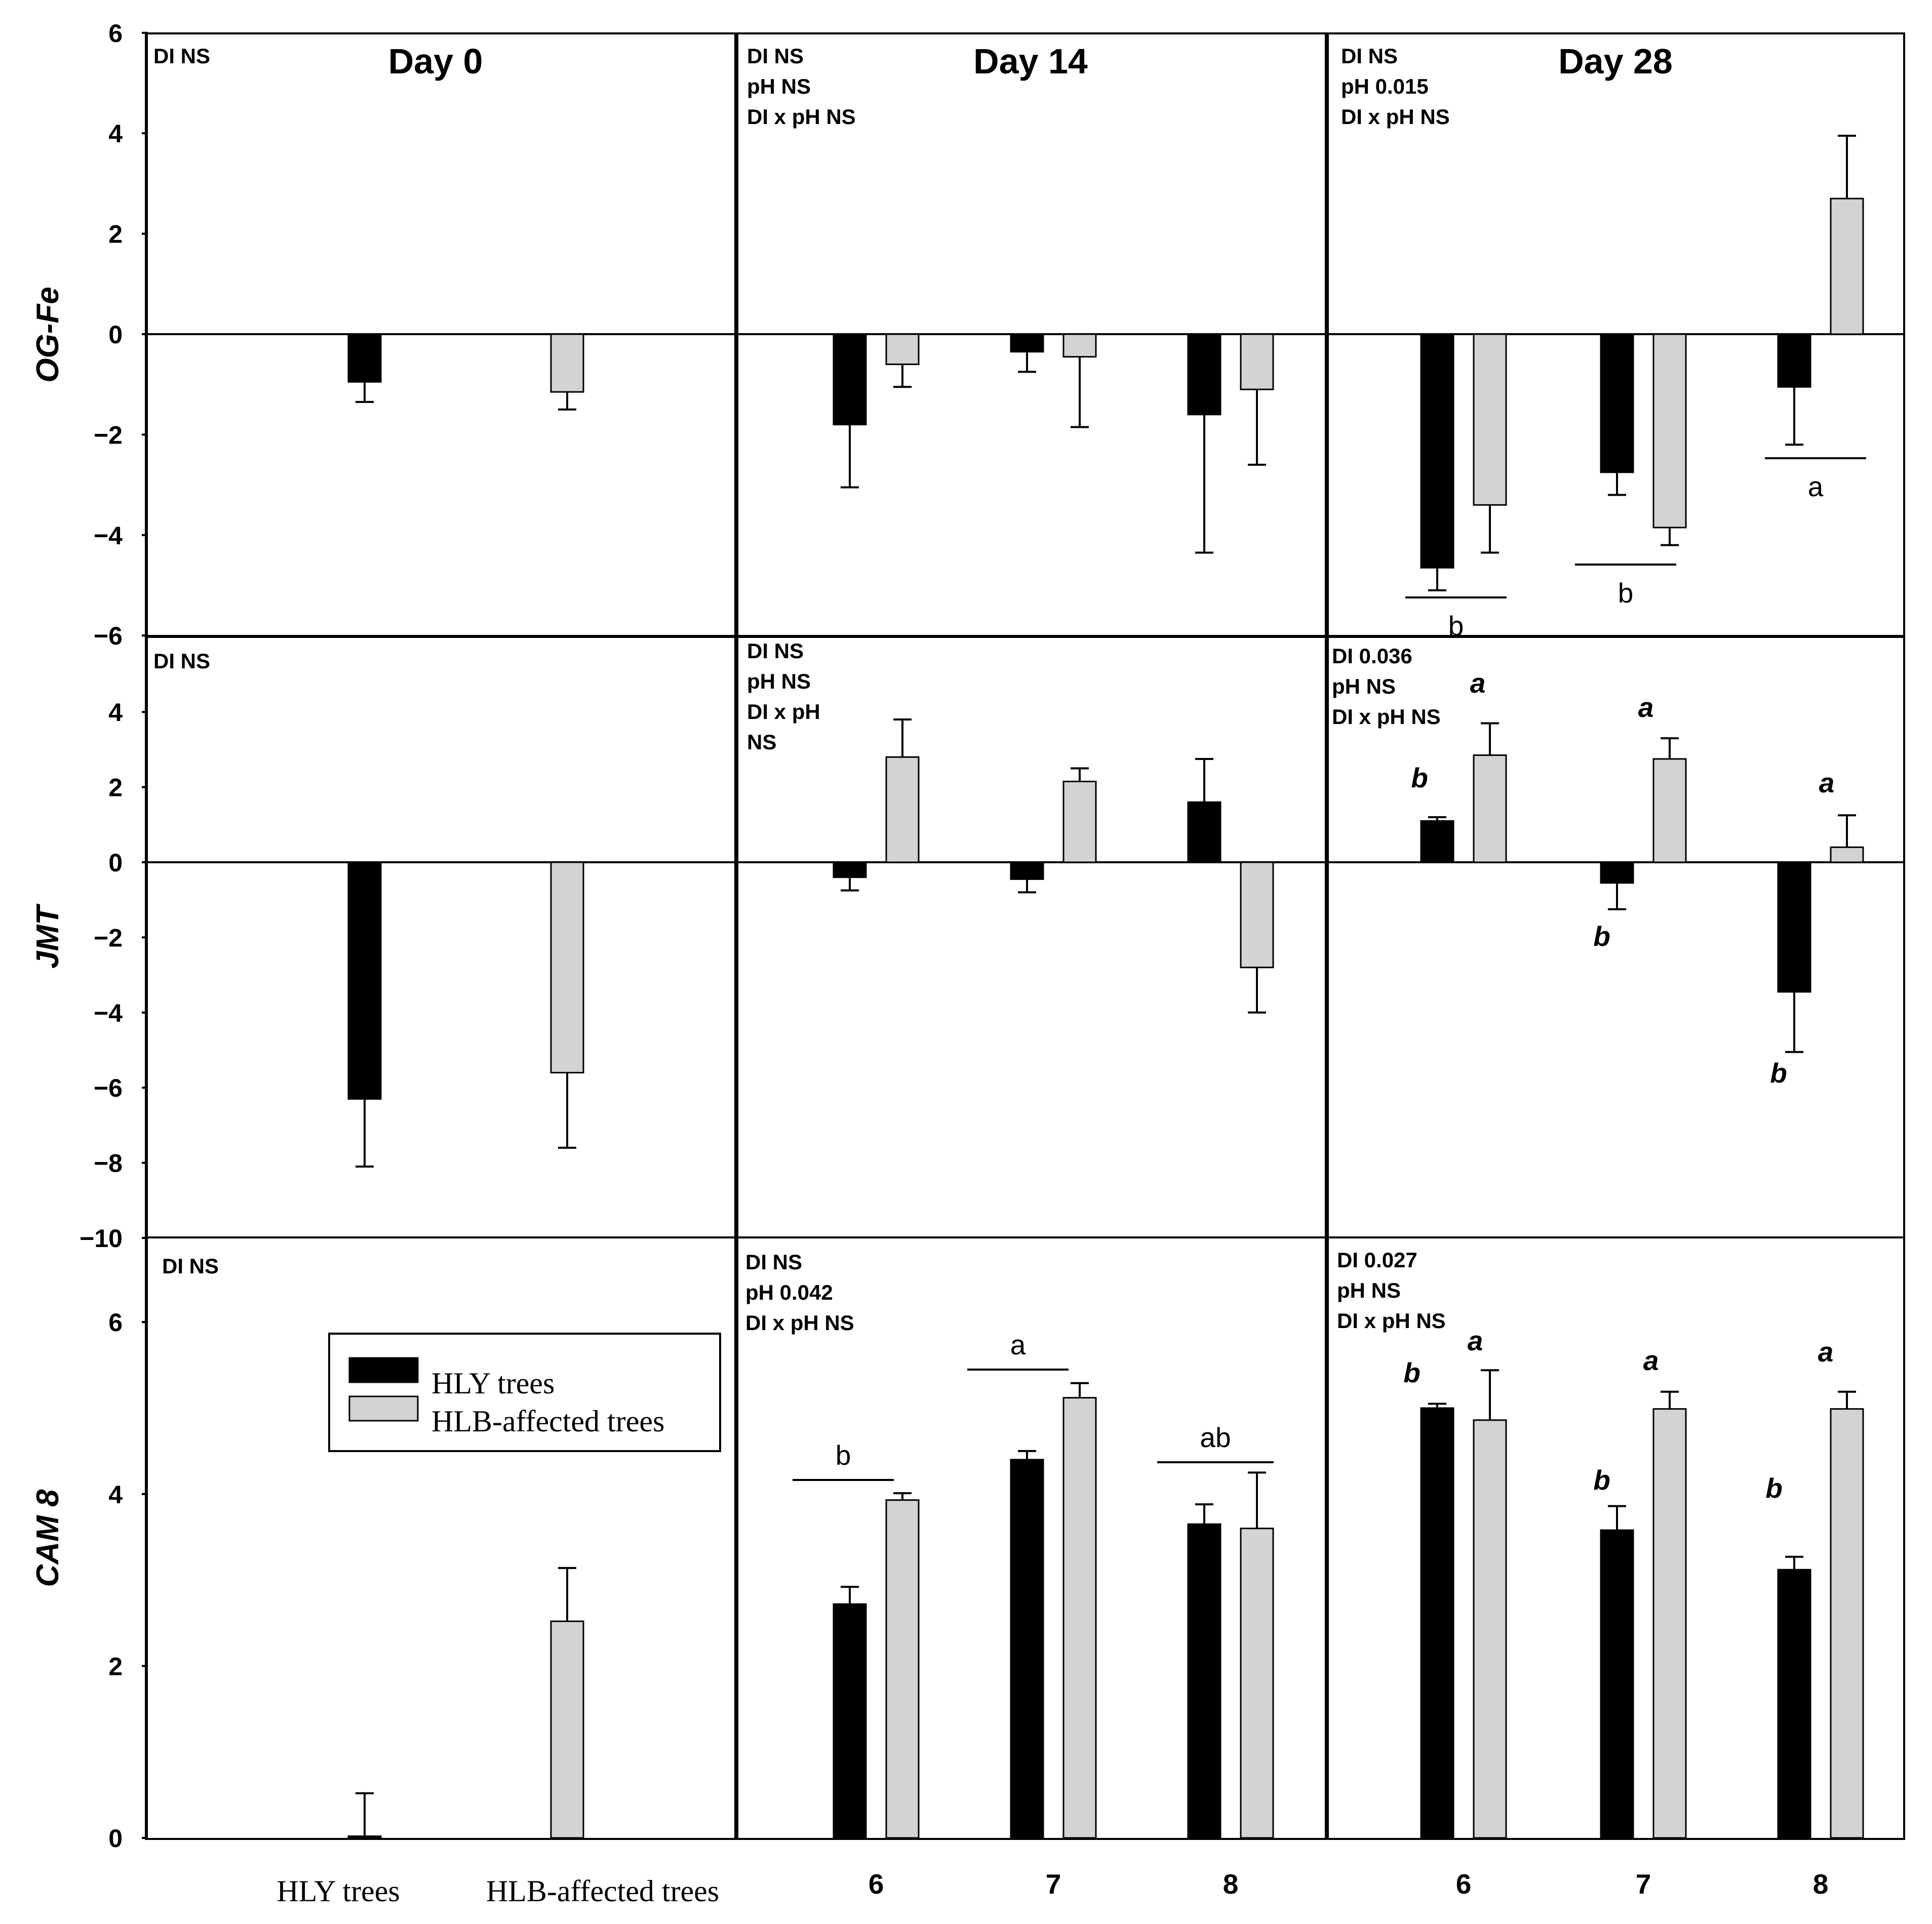  Describe the element at coordinates (1372, 656) in the screenshot. I see `stats-text: DI 0.036` at that location.